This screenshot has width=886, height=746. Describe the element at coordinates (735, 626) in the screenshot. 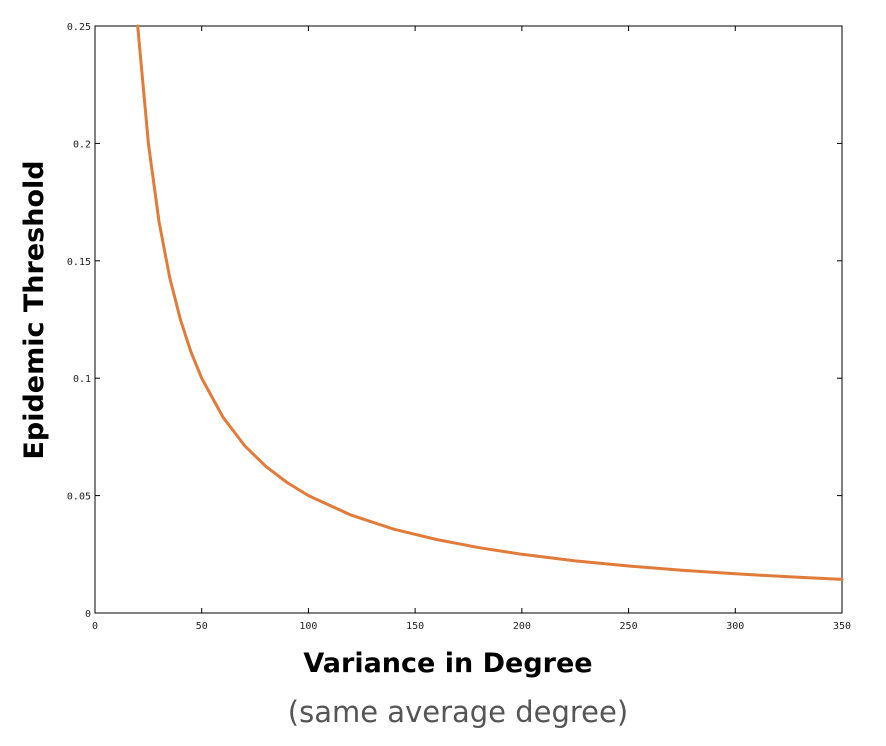

I see `x-tick-label: 300` at that location.